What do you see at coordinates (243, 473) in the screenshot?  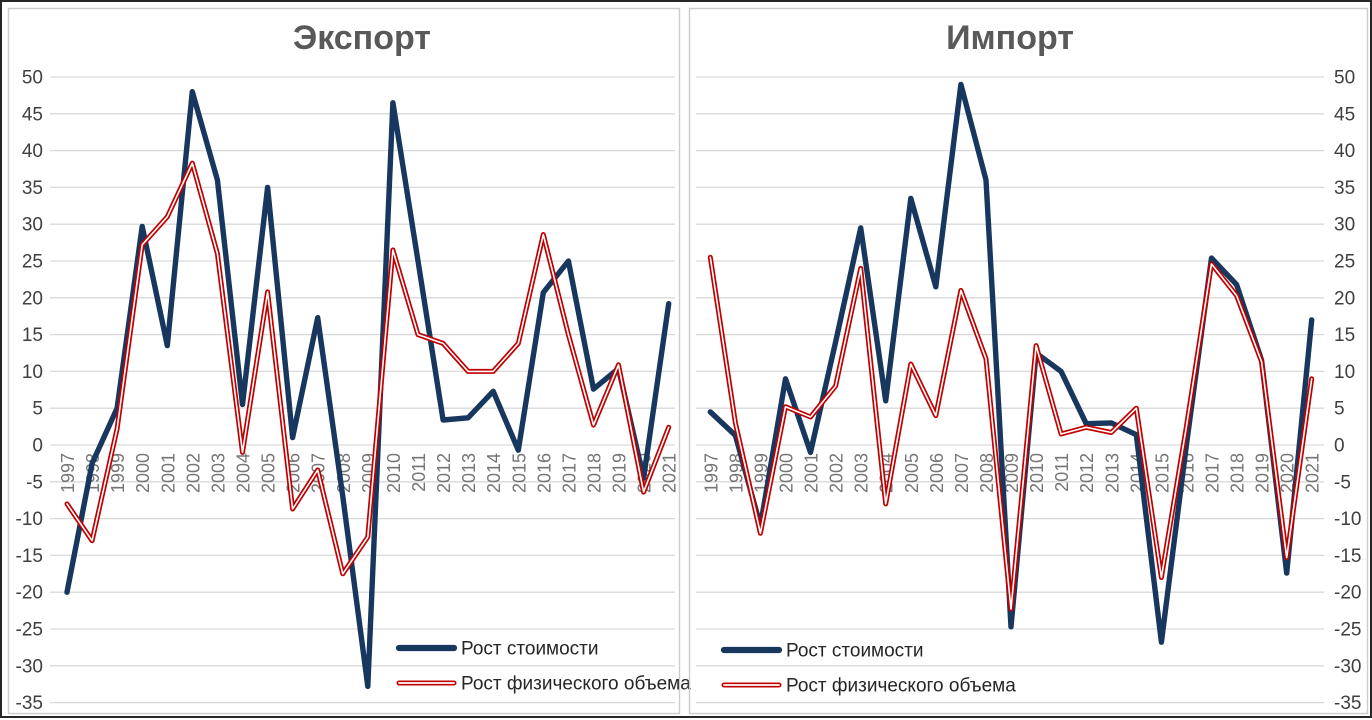 I see `x-year-label: 2004` at bounding box center [243, 473].